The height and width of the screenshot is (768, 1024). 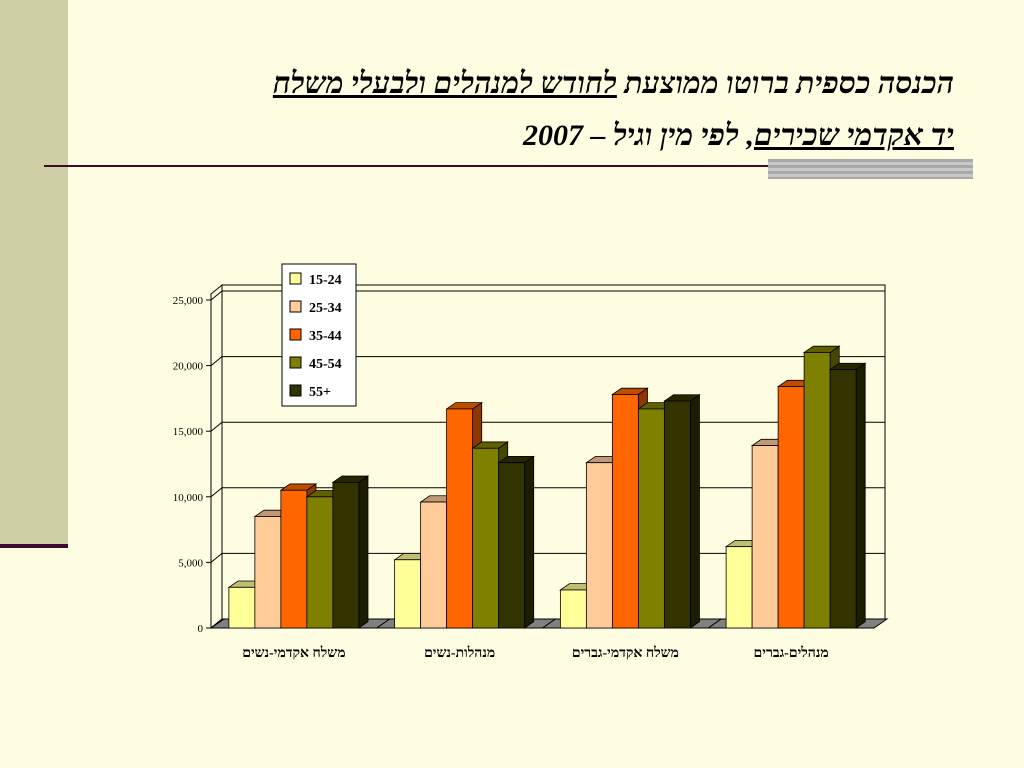 What do you see at coordinates (325, 336) in the screenshot?
I see `legend-label: 35-44` at bounding box center [325, 336].